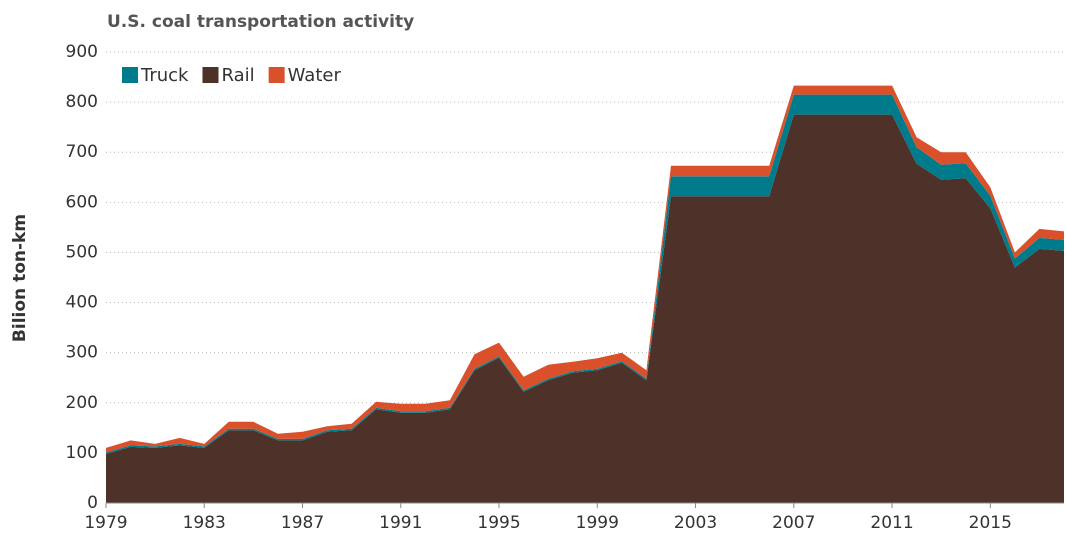  I want to click on y-tick-label: 500, so click(82, 252).